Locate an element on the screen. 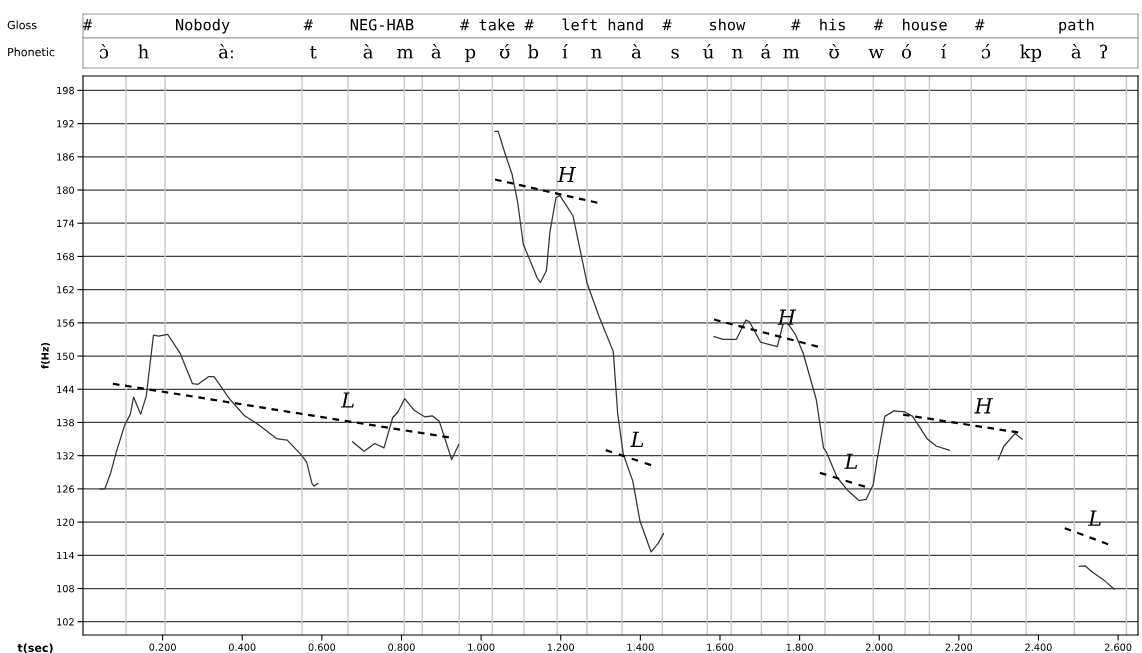 The width and height of the screenshot is (1142, 653). x-tick-label: 1.000 is located at coordinates (481, 647).